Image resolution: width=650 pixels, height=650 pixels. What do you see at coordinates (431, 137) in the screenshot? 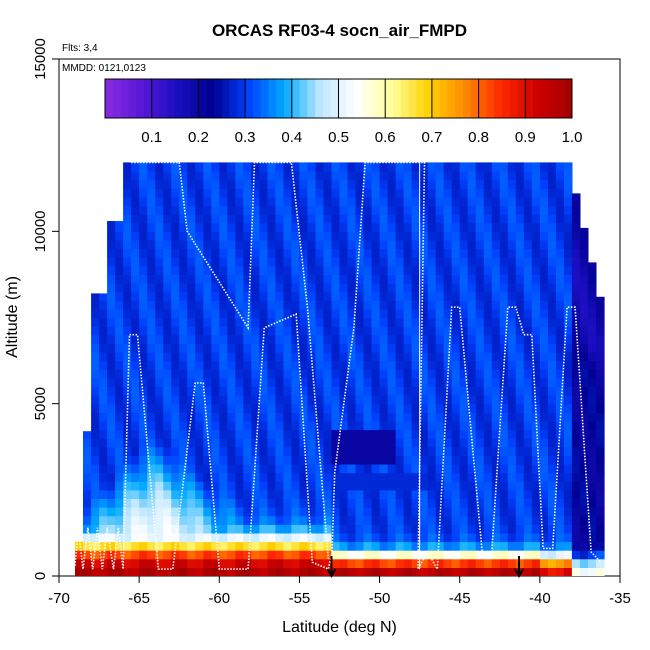
I see `colorbar-tick-label: 0.7` at bounding box center [431, 137].